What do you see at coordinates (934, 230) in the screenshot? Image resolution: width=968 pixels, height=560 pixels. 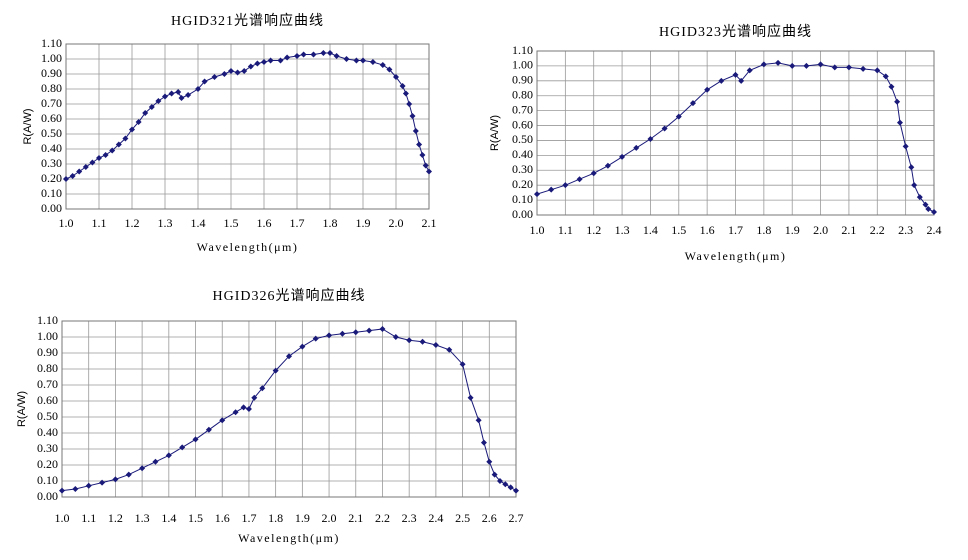 I see `x-tick-label: 2.4` at bounding box center [934, 230].